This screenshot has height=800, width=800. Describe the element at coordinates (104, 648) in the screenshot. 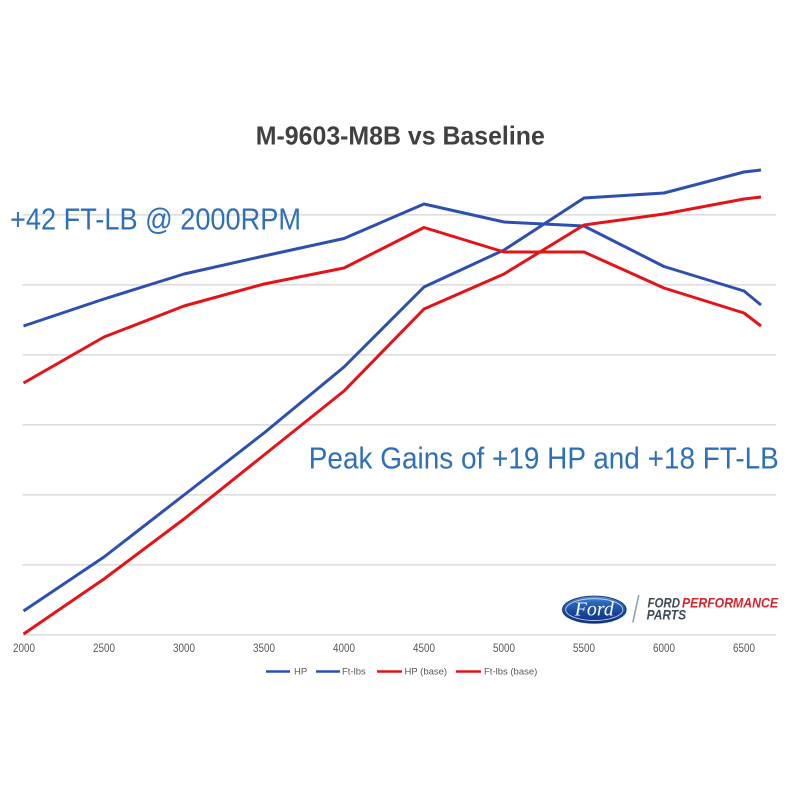

I see `svg-text: 2500` at that location.